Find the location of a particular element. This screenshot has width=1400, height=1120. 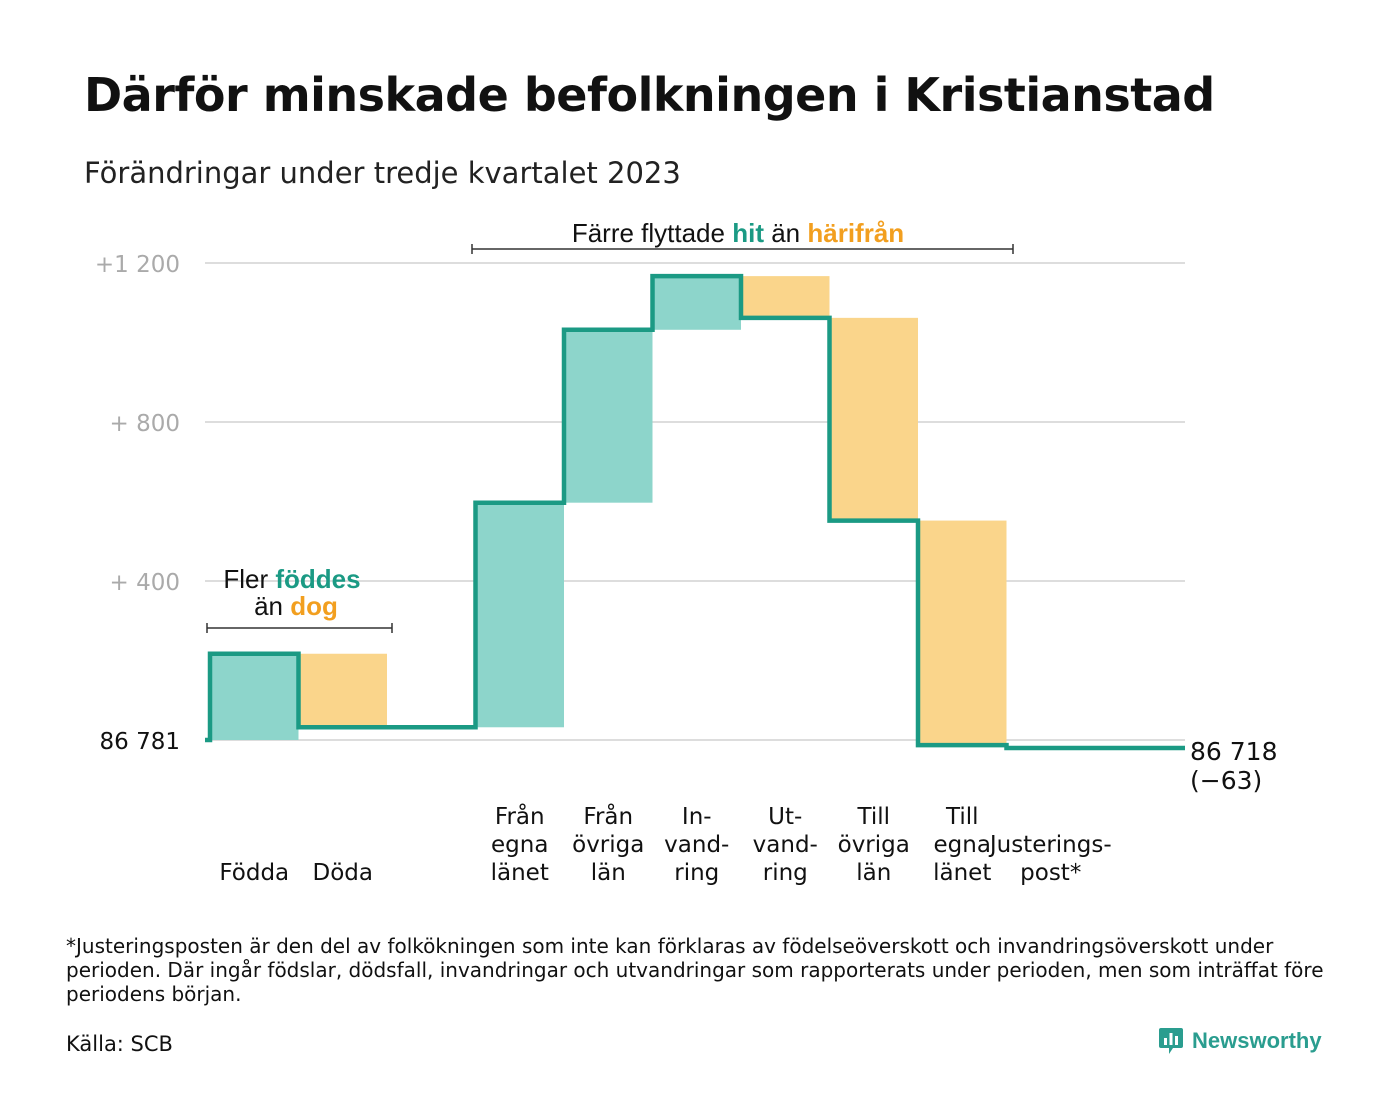

births-annotation-line1: Fler föddes is located at coordinates (291, 579).